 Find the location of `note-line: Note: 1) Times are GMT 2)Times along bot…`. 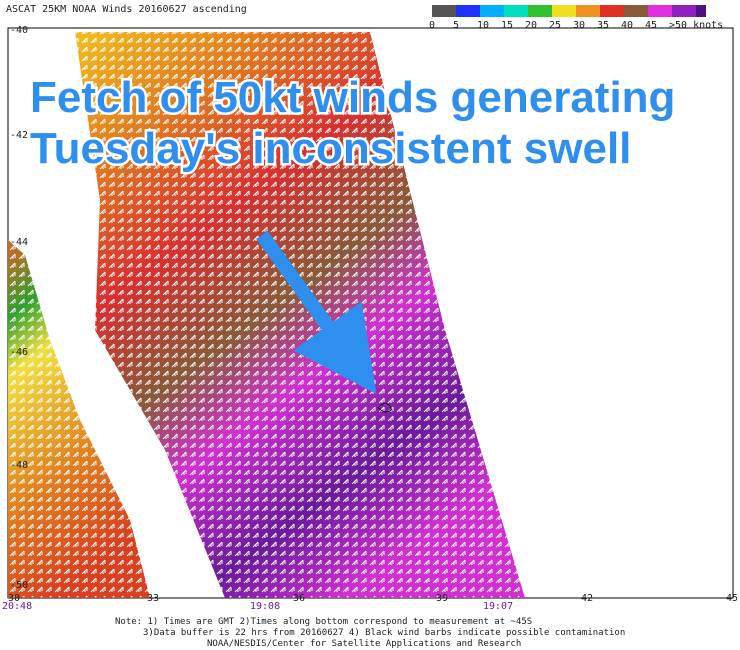

note-line: Note: 1) Times are GMT 2)Times along bot… is located at coordinates (323, 622).